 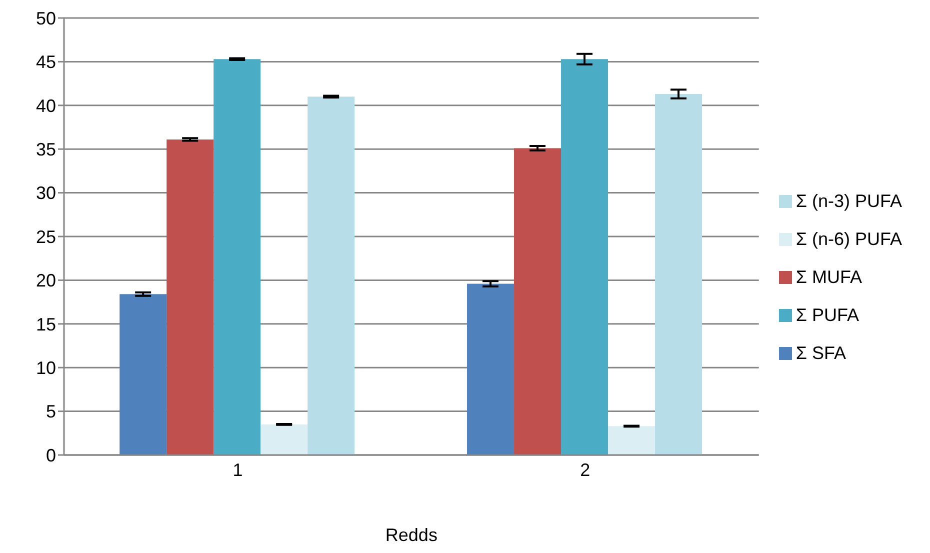 I want to click on y-tick-label: 0, so click(x=51, y=455).